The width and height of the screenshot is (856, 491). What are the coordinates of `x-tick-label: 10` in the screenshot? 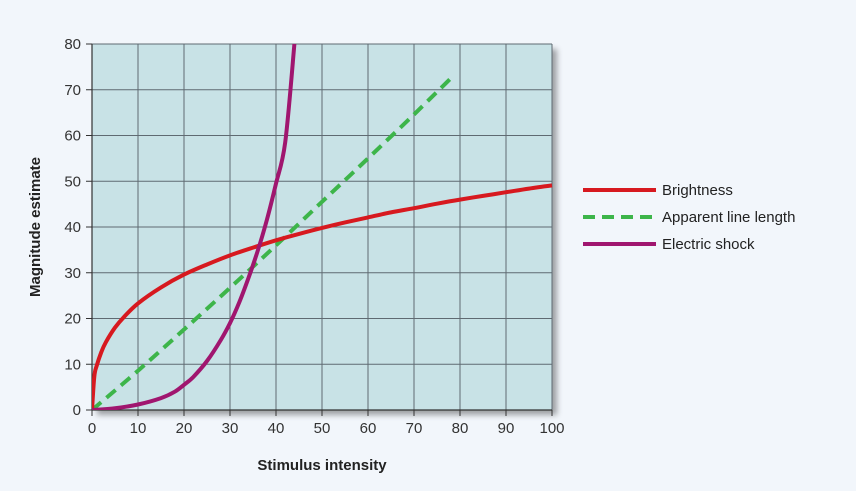 It's located at (138, 428).